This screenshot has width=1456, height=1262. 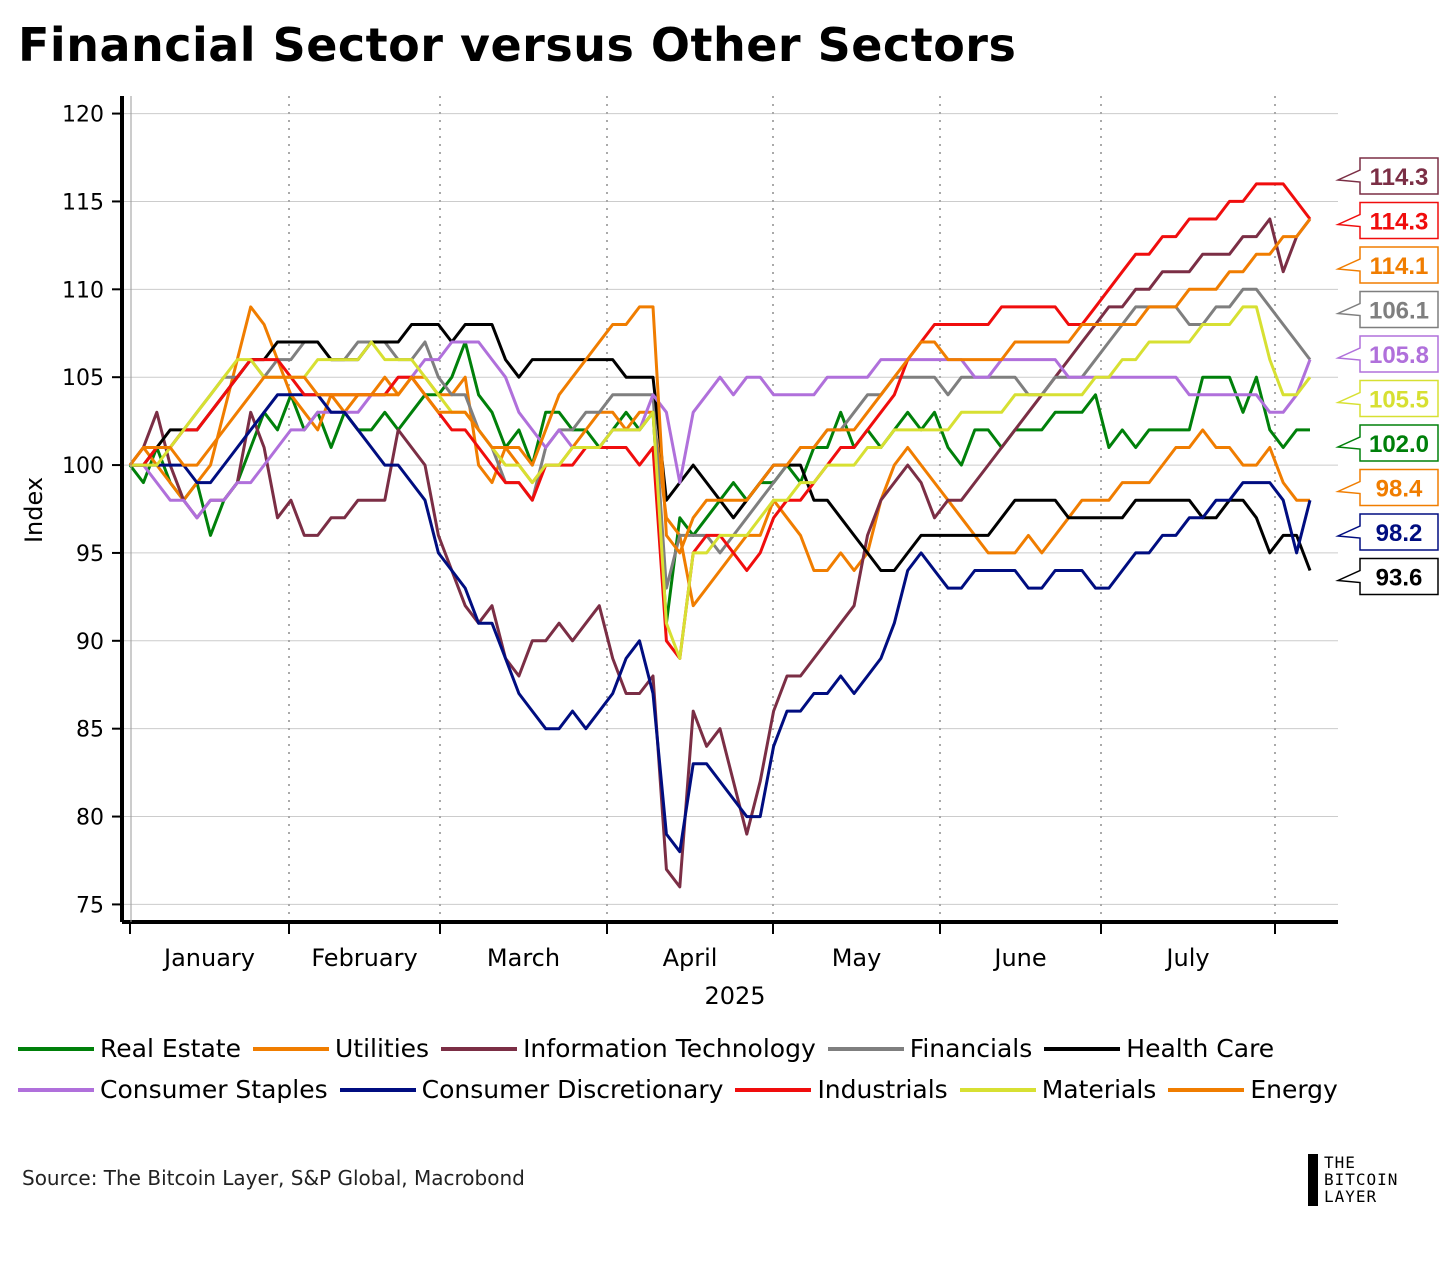 What do you see at coordinates (1399, 444) in the screenshot?
I see `end-label-value: 102.0` at bounding box center [1399, 444].